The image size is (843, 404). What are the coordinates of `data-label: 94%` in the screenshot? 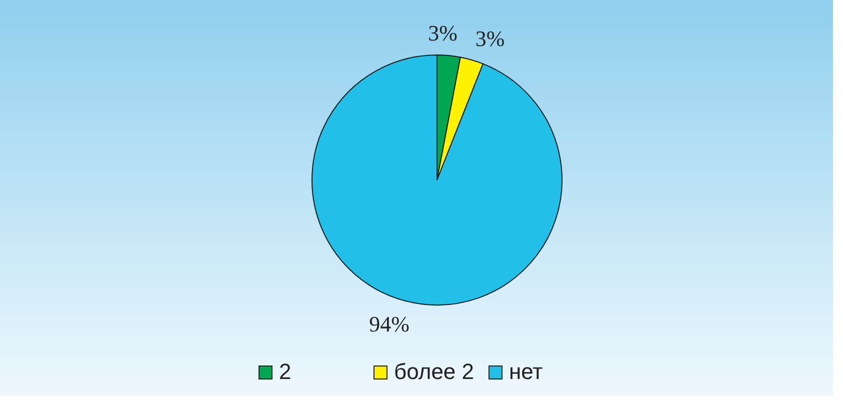 It's located at (389, 323).